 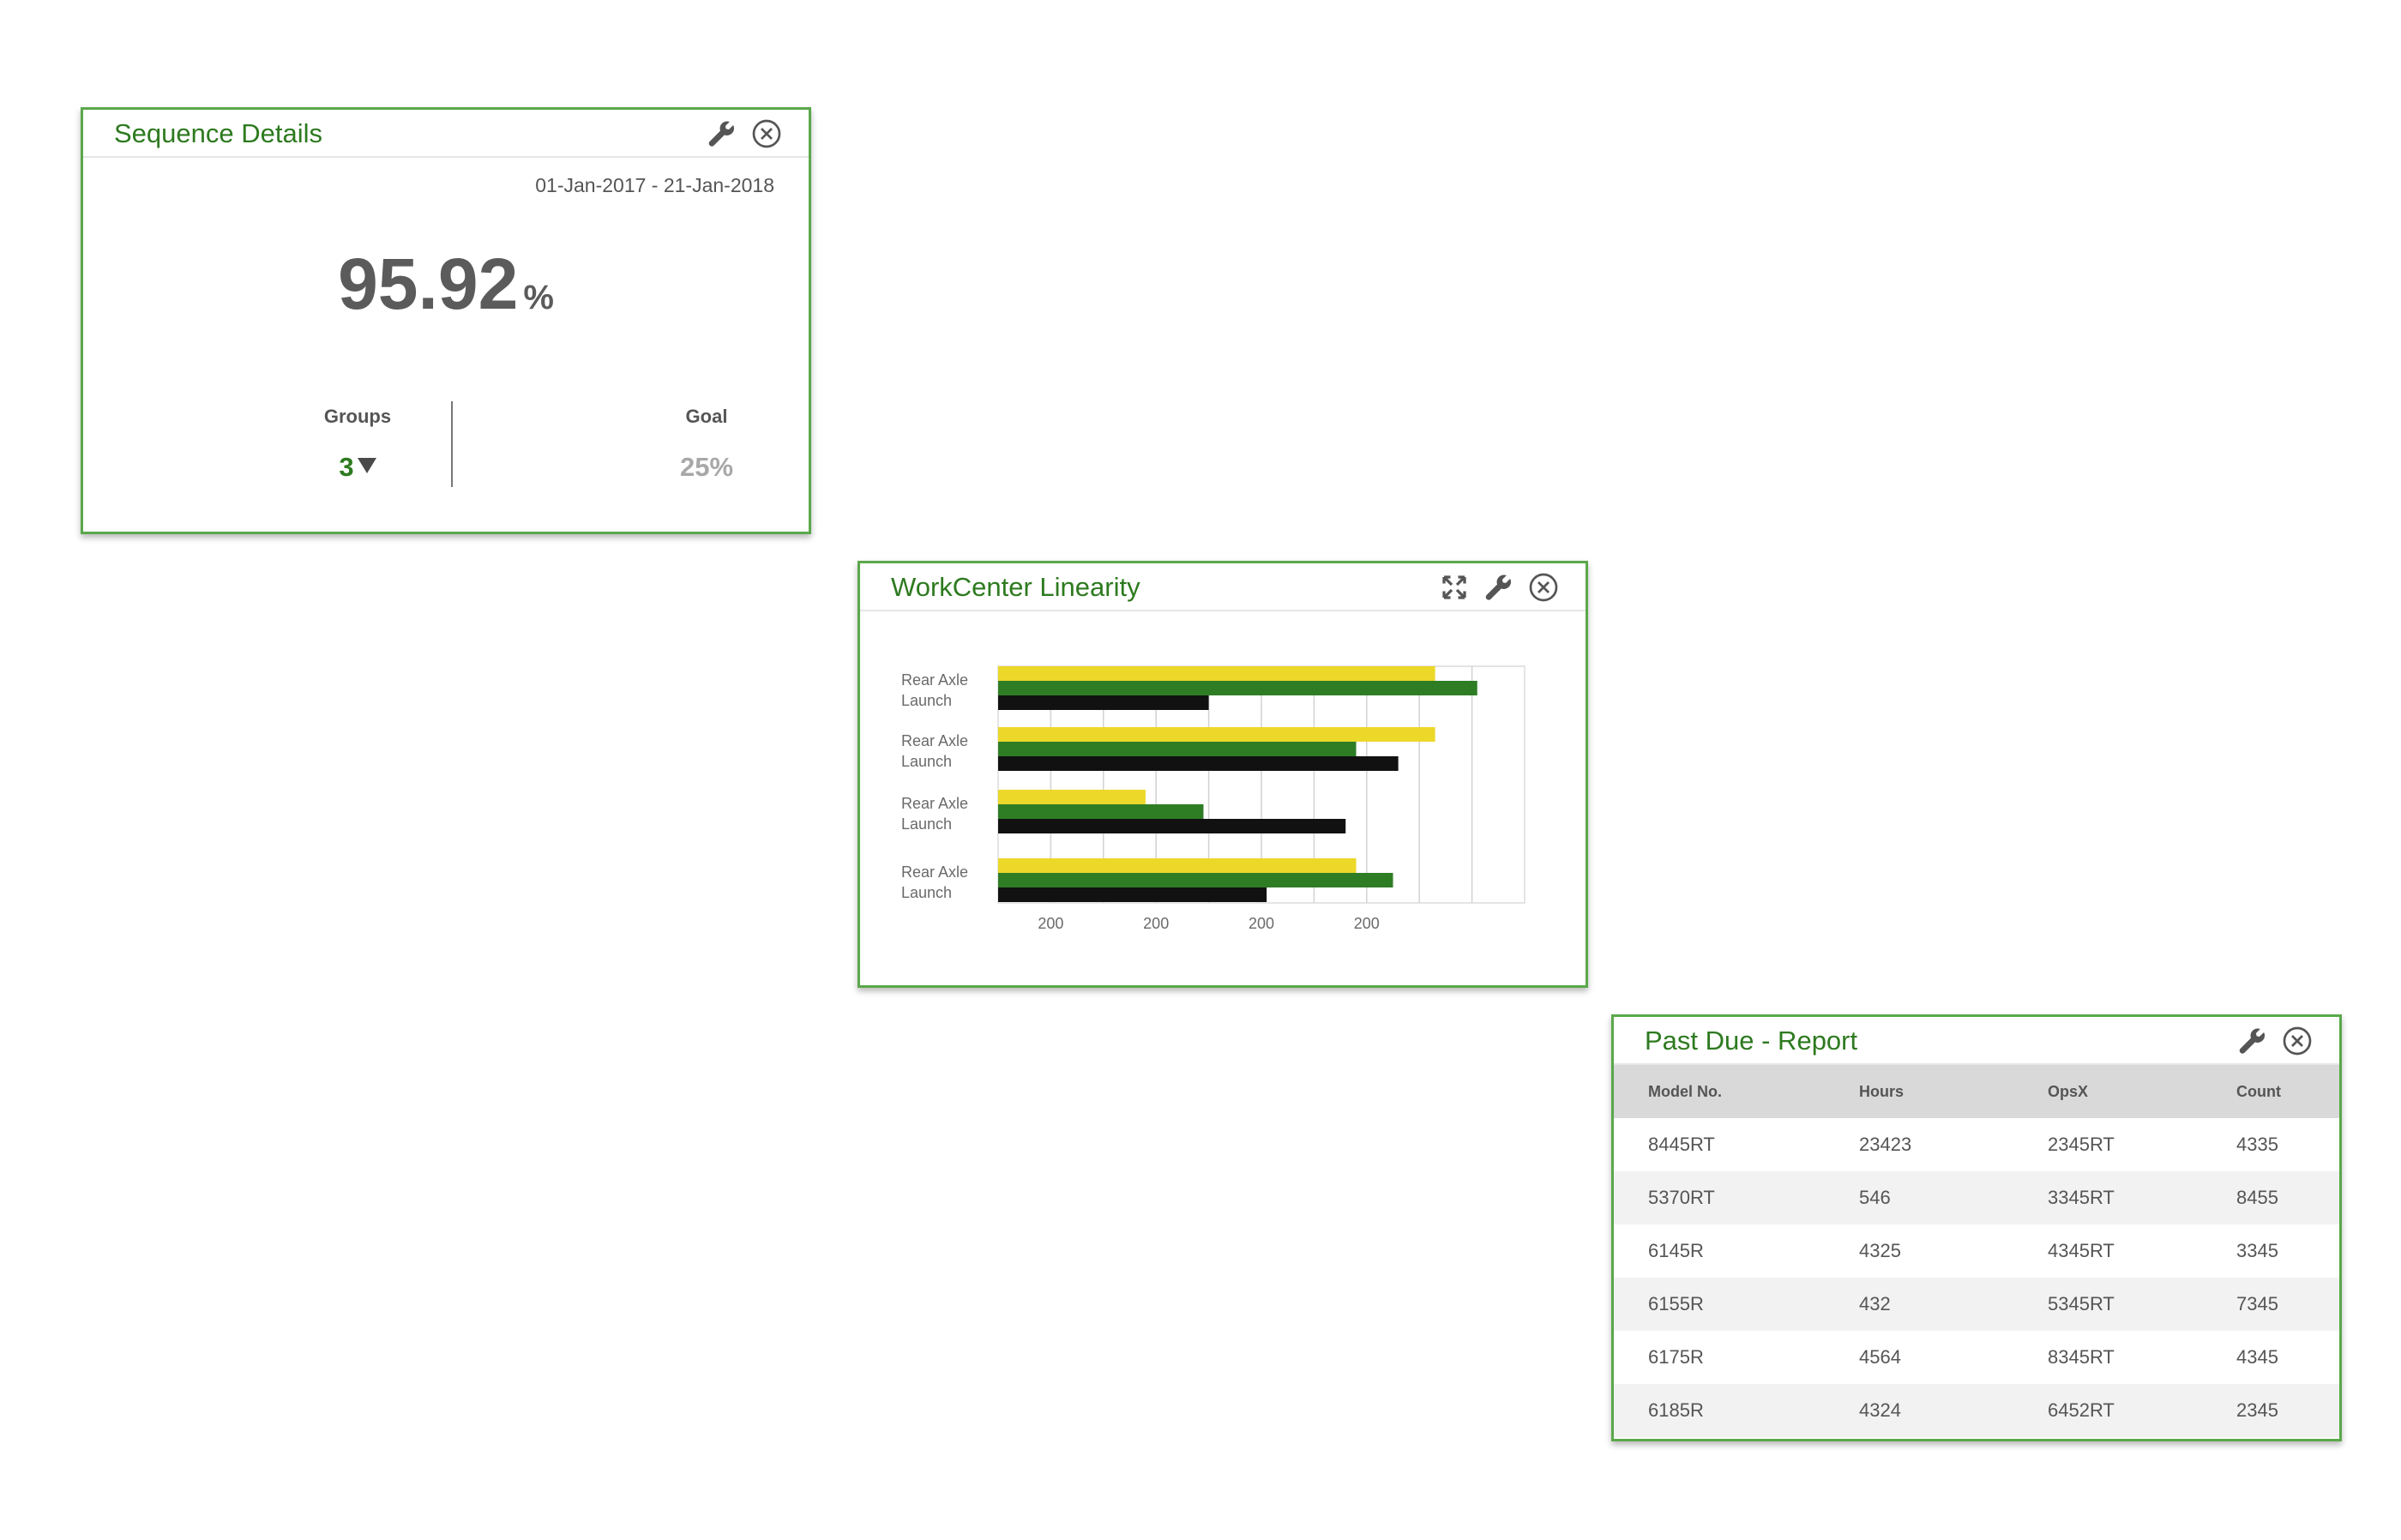 What do you see at coordinates (538, 297) in the screenshot?
I see `kpi-unit: %` at bounding box center [538, 297].